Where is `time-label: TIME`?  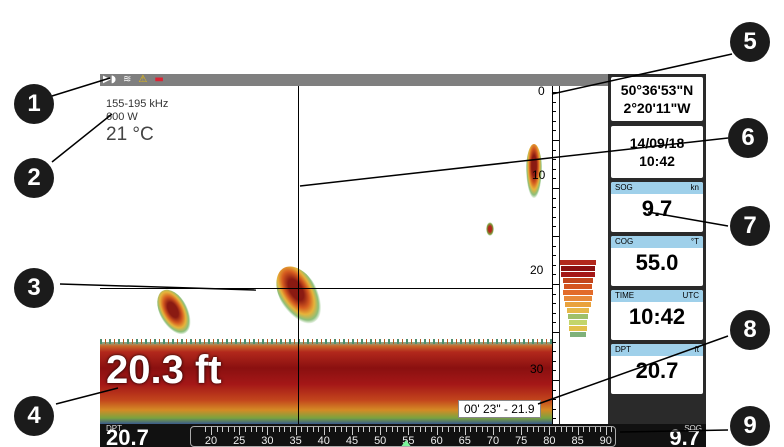
time-label: TIME is located at coordinates (625, 295).